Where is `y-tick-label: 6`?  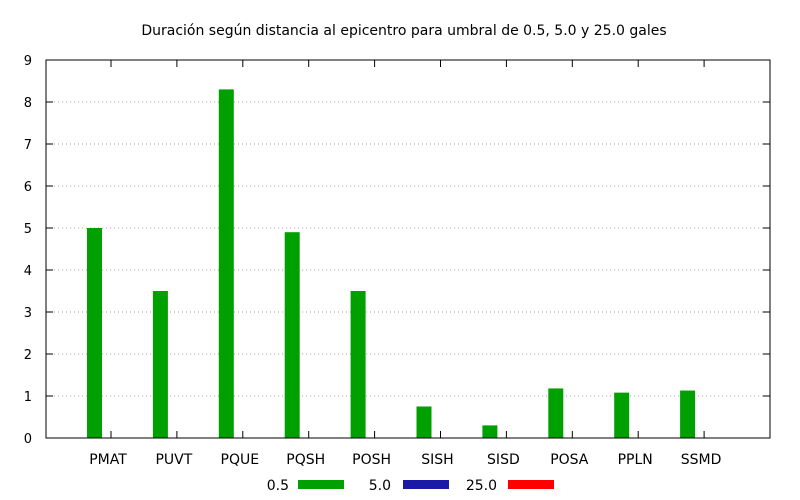
y-tick-label: 6 is located at coordinates (28, 187).